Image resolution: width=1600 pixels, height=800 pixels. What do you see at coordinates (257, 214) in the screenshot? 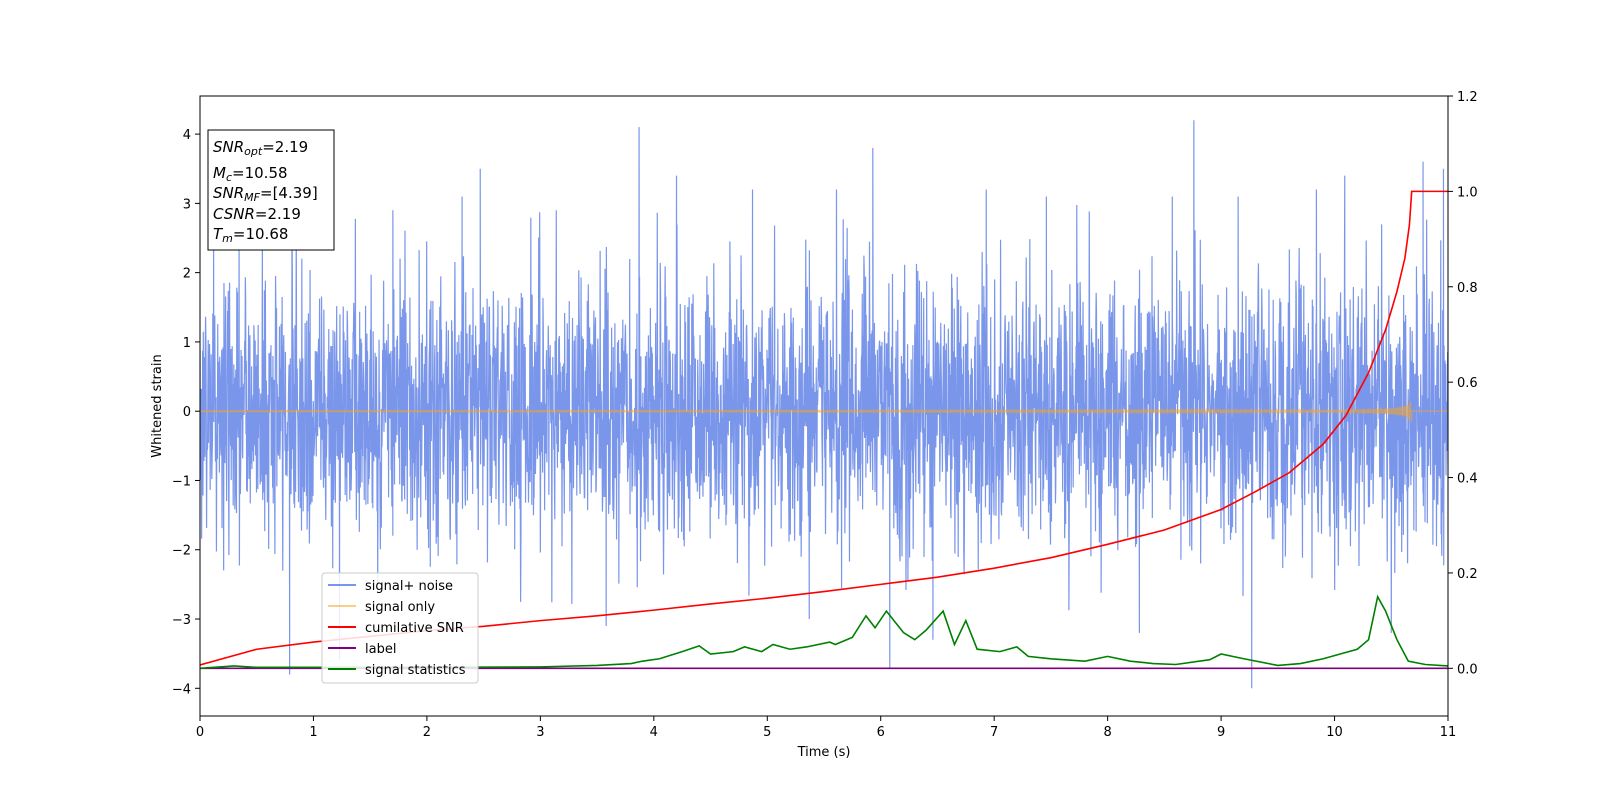
I see `info-line: CSNR=2.19` at bounding box center [257, 214].